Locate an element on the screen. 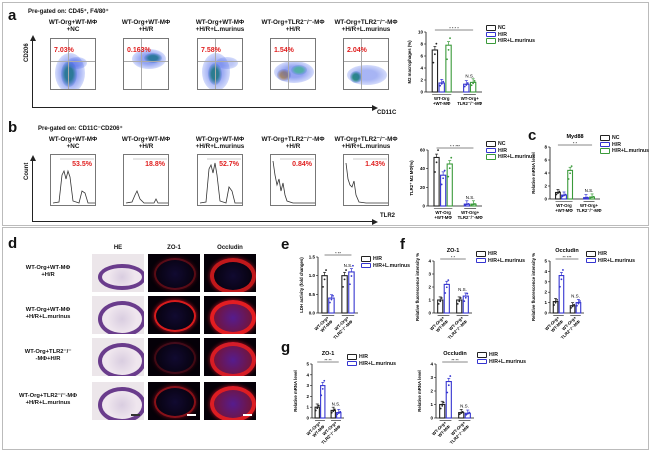  panel-a-x-axis-label: CD11C is located at coordinates (387, 113).